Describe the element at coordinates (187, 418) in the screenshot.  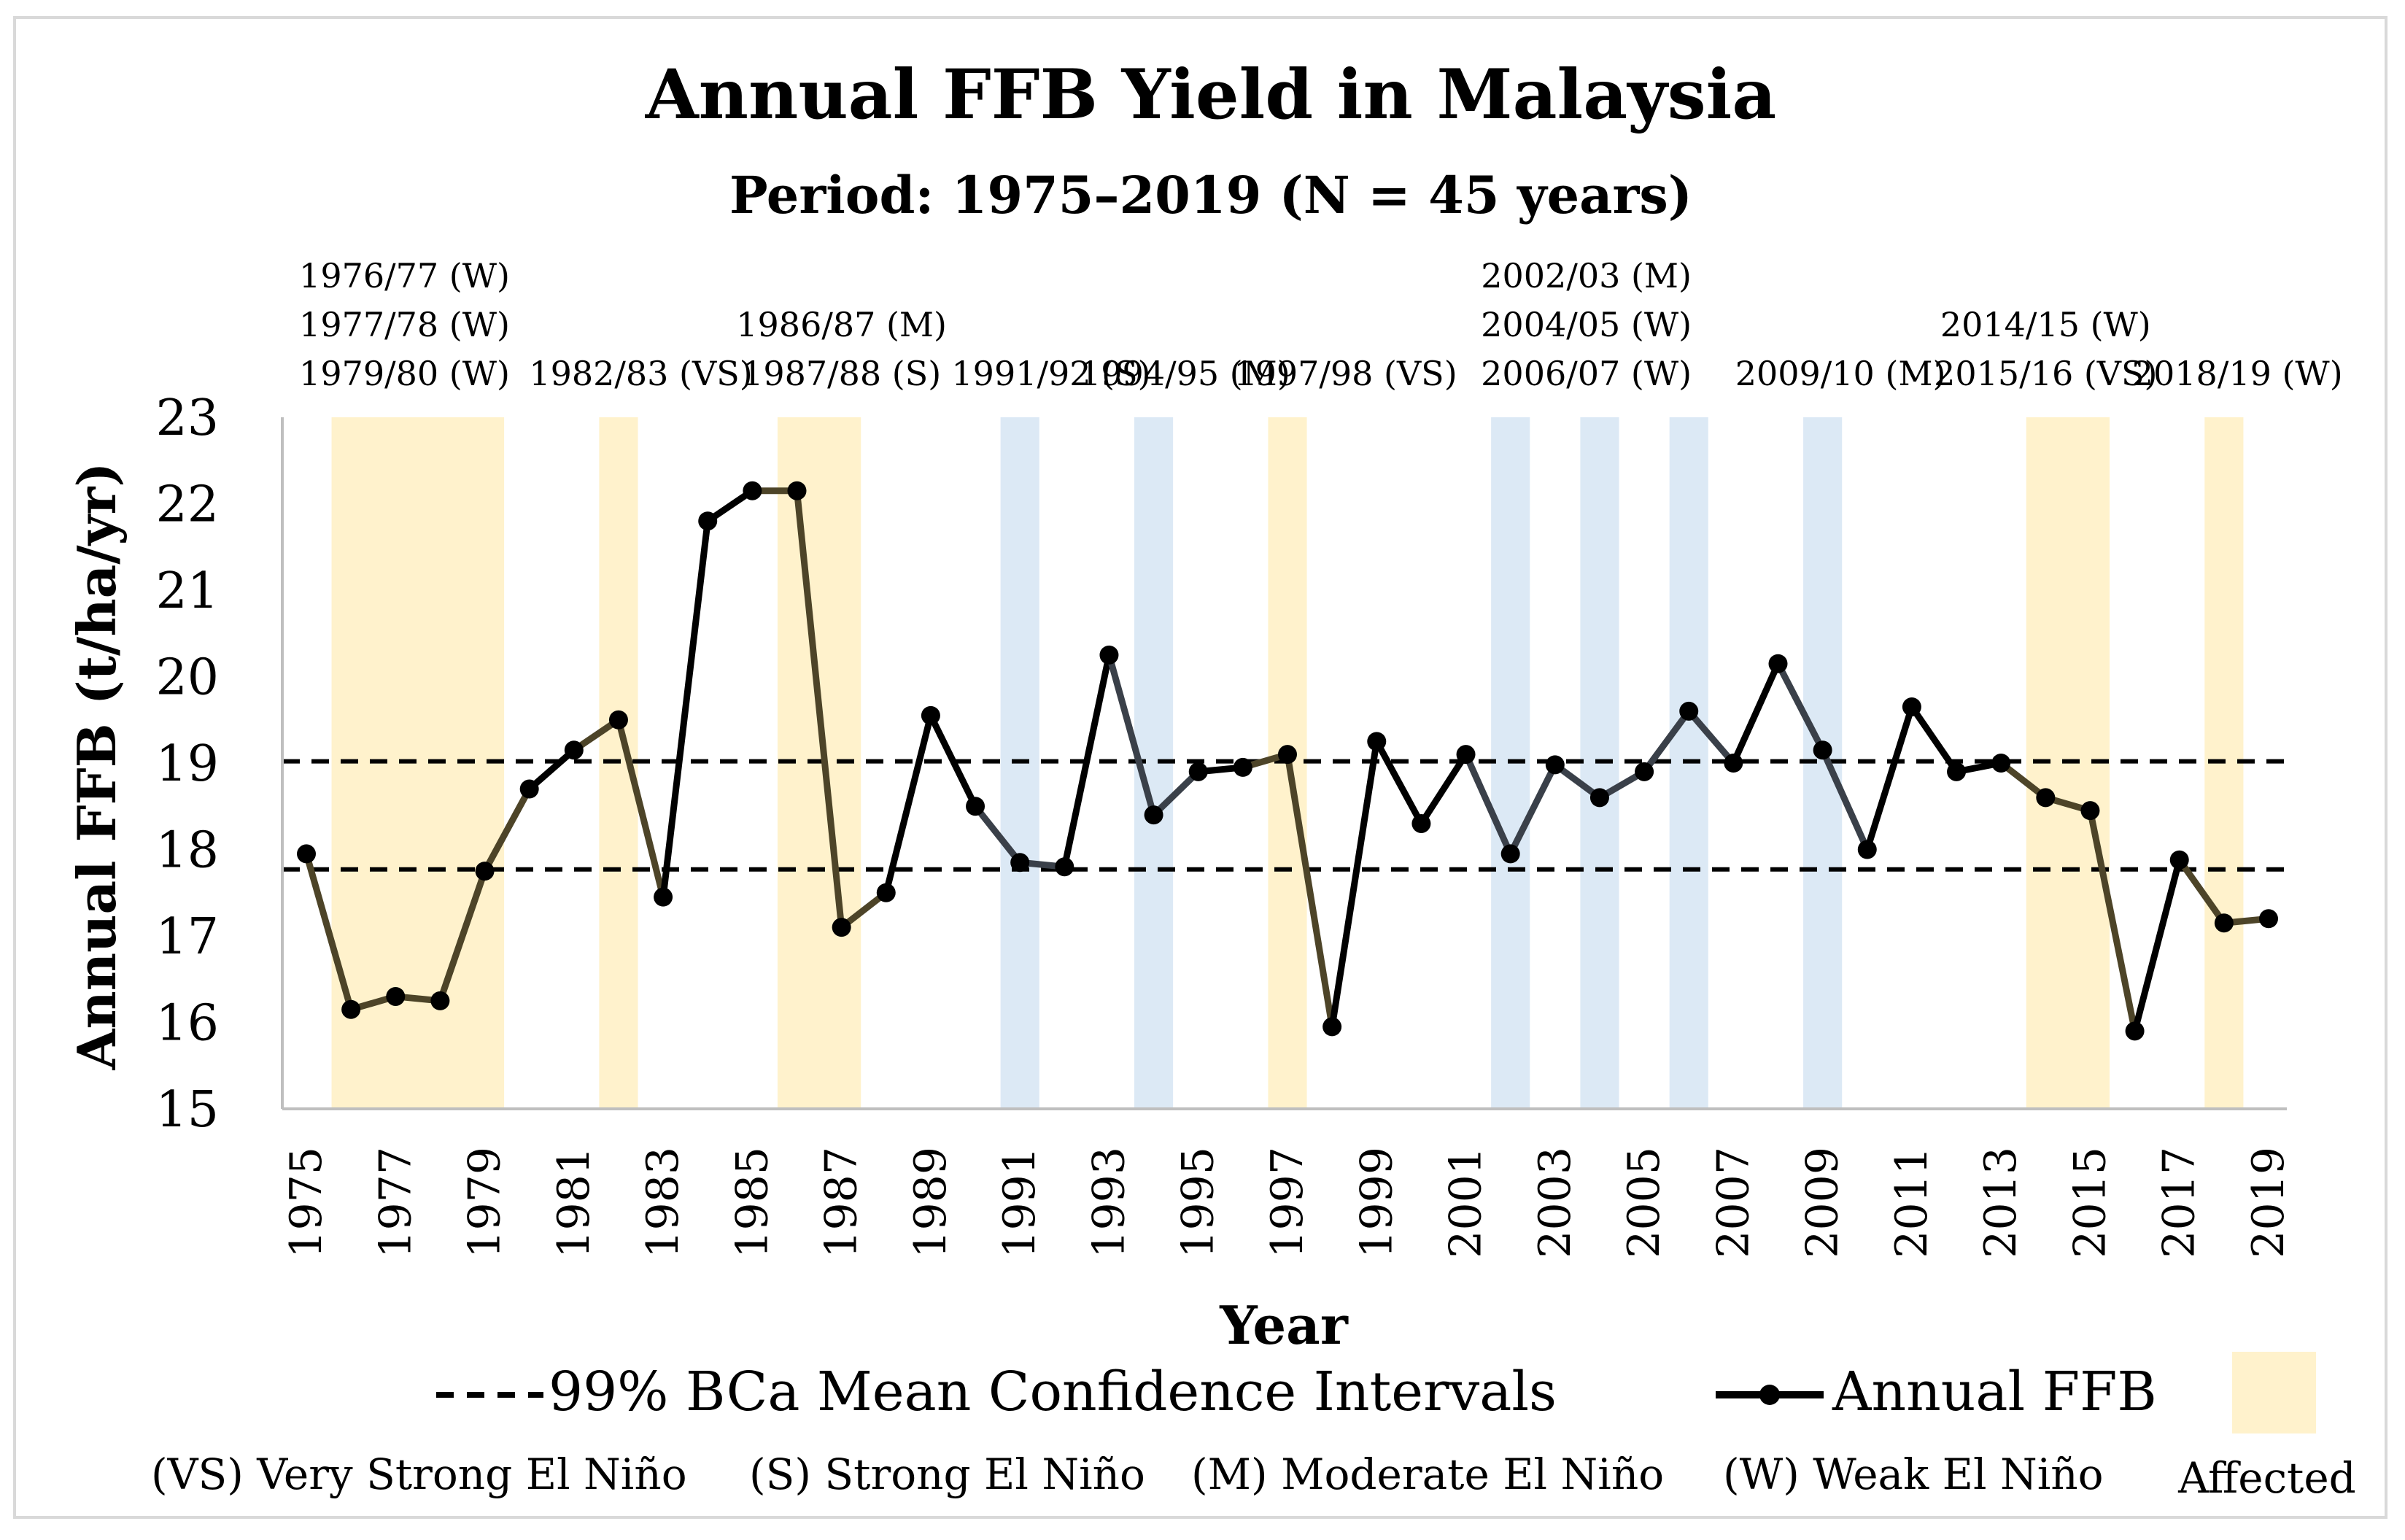
I see `y-tick-label-23: 23` at that location.